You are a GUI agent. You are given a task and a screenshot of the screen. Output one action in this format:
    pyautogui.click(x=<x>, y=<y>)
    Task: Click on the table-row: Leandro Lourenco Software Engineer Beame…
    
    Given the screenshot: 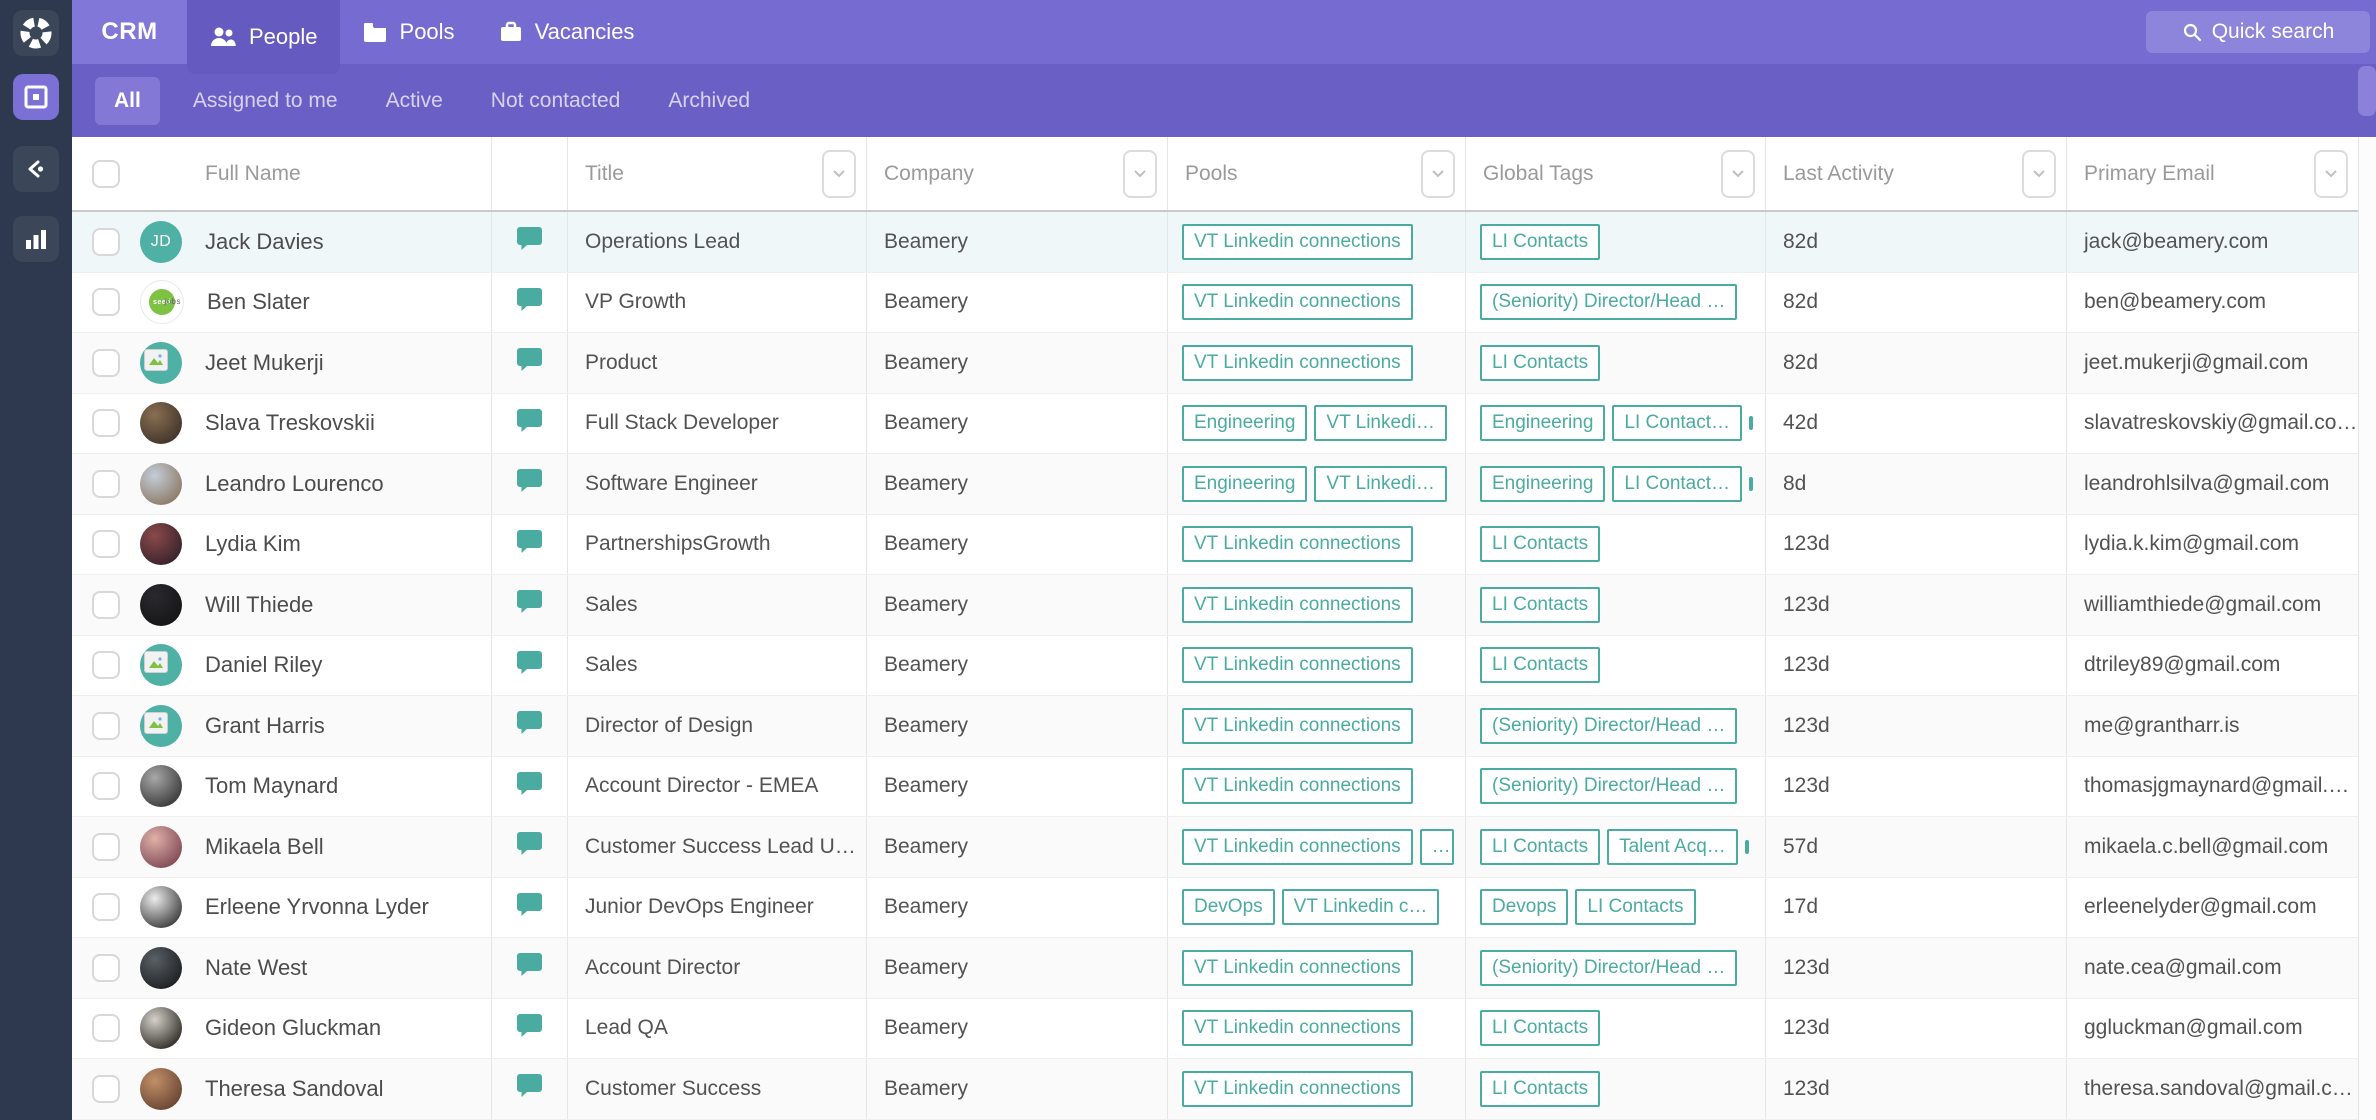 What is the action you would take?
    pyautogui.click(x=1215, y=484)
    